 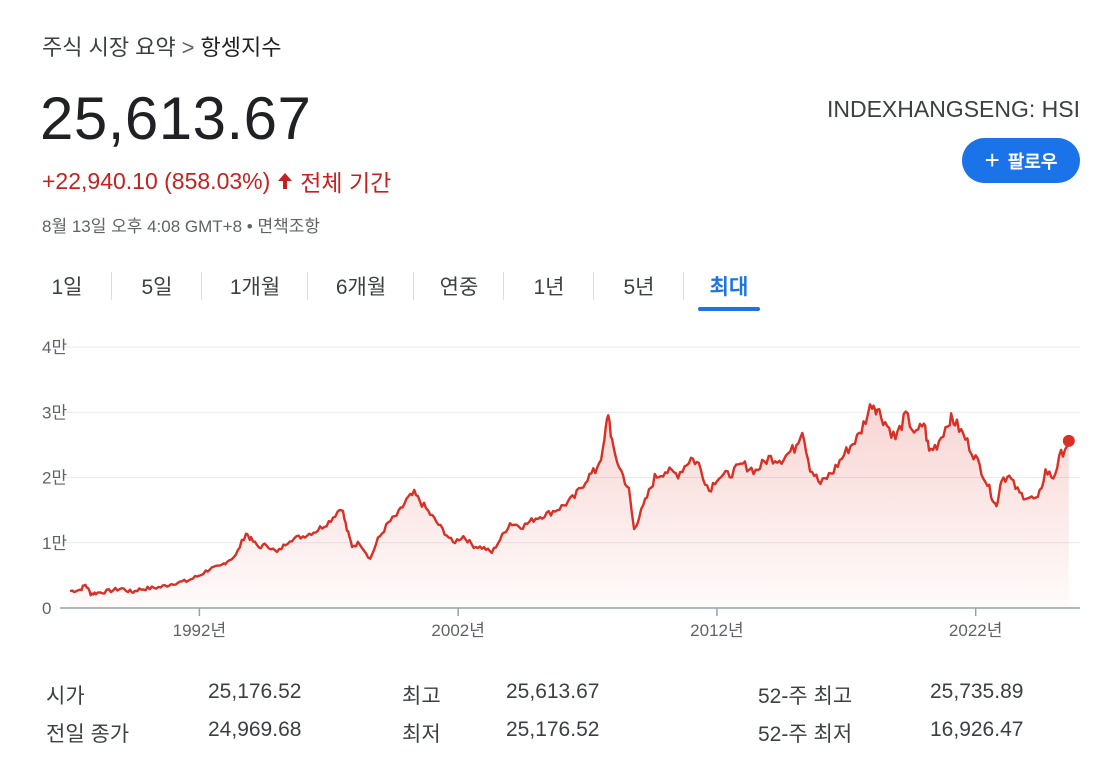 I want to click on tab-6-month: 6개월, so click(x=361, y=286).